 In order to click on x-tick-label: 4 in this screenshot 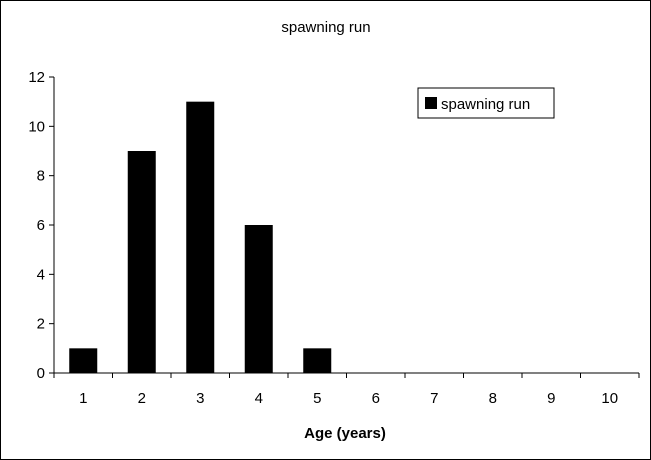, I will do `click(259, 398)`.